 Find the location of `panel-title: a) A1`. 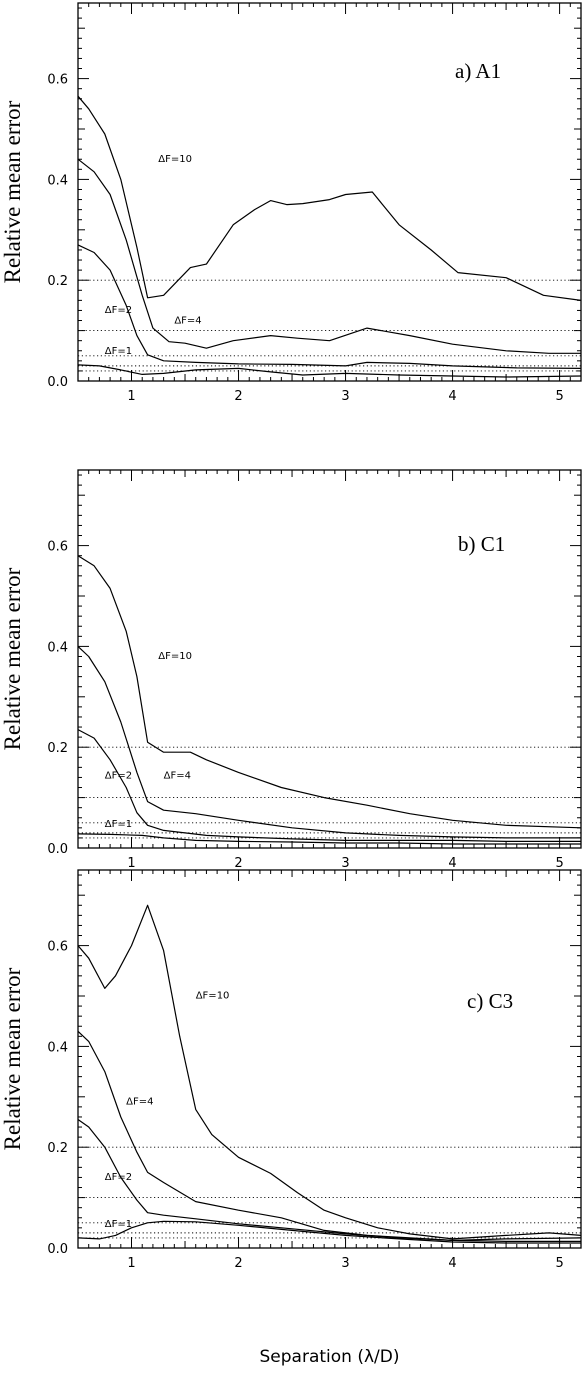

panel-title: a) A1 is located at coordinates (478, 71).